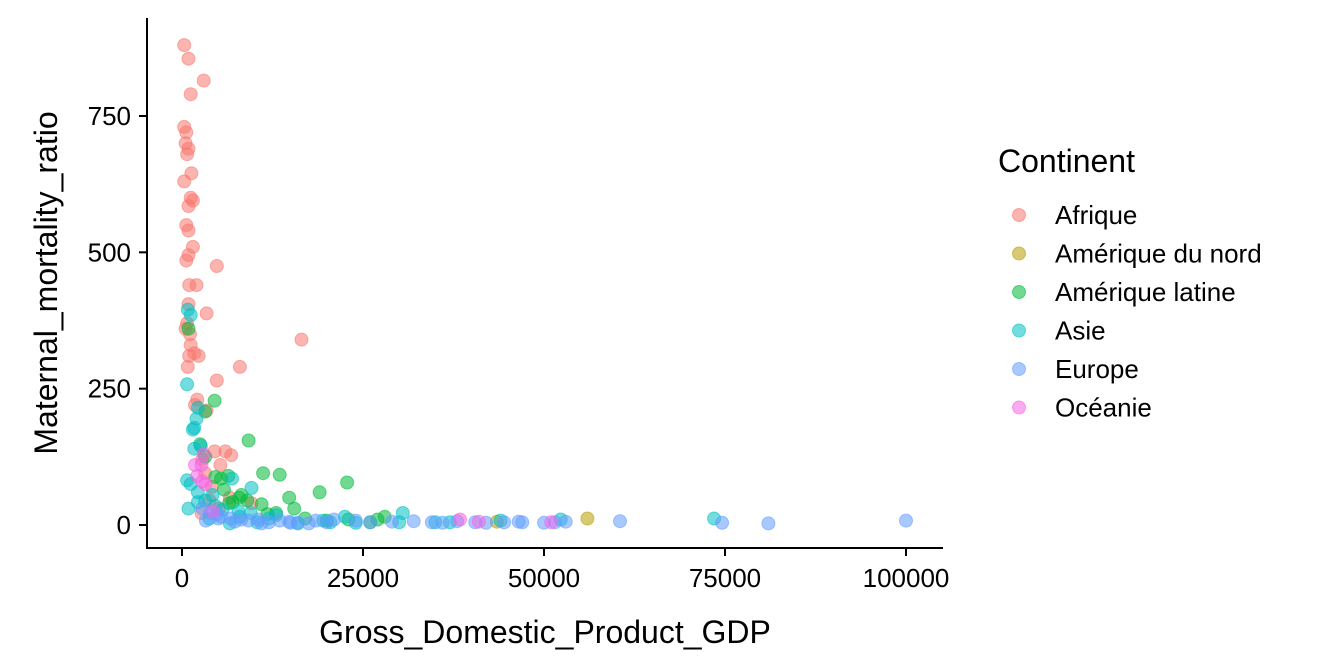 Image resolution: width=1344 pixels, height=672 pixels. Describe the element at coordinates (124, 525) in the screenshot. I see `y-tick-label: 0` at that location.